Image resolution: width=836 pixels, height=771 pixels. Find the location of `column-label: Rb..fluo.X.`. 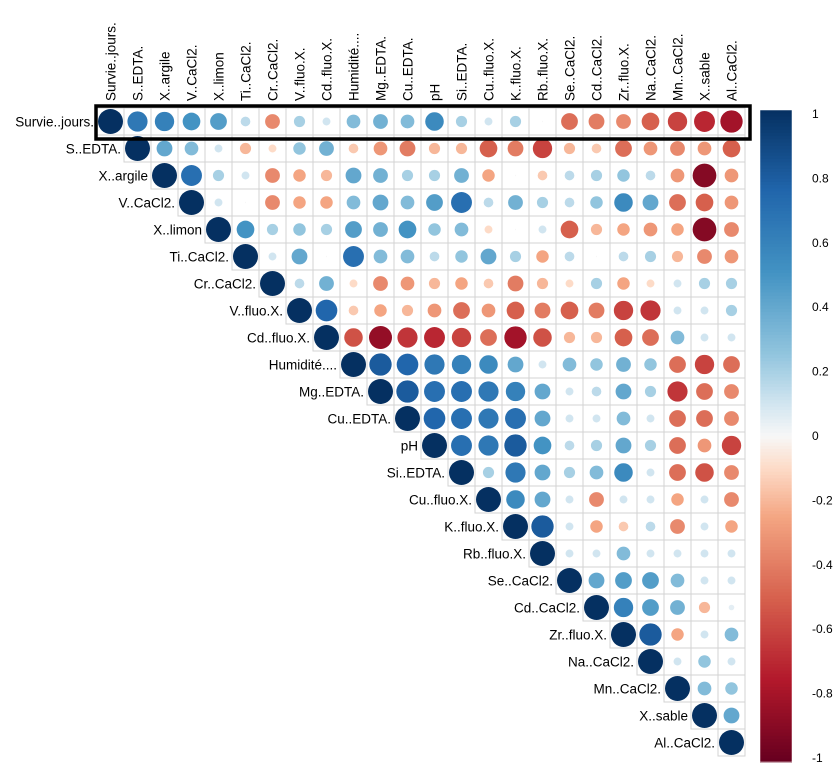

column-label: Rb..fluo.X. is located at coordinates (543, 69).